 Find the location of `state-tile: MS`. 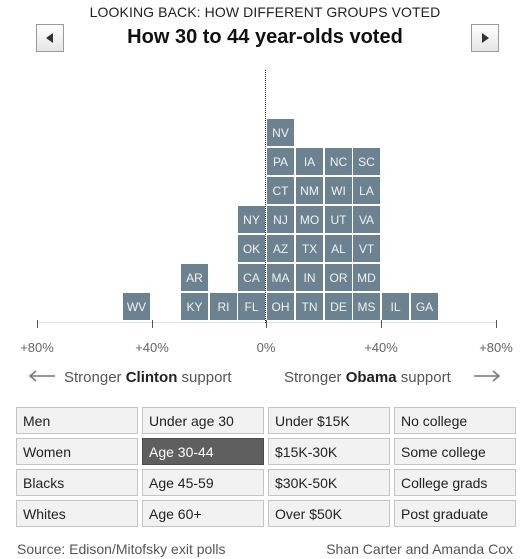

state-tile: MS is located at coordinates (366, 306).